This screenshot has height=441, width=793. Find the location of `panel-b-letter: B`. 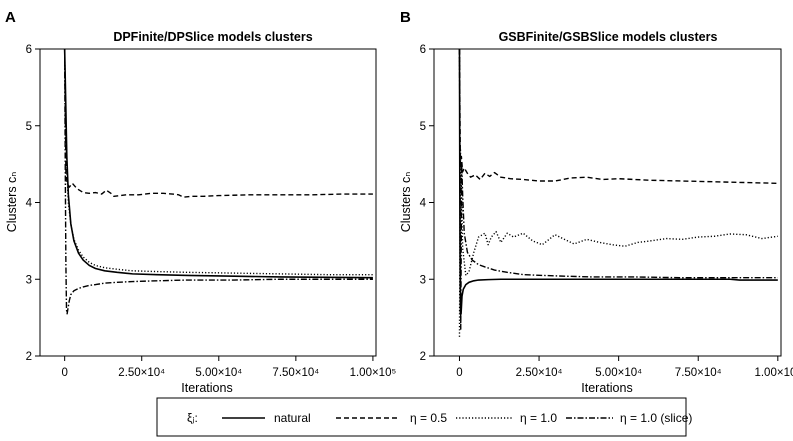

panel-b-letter: B is located at coordinates (405, 17).